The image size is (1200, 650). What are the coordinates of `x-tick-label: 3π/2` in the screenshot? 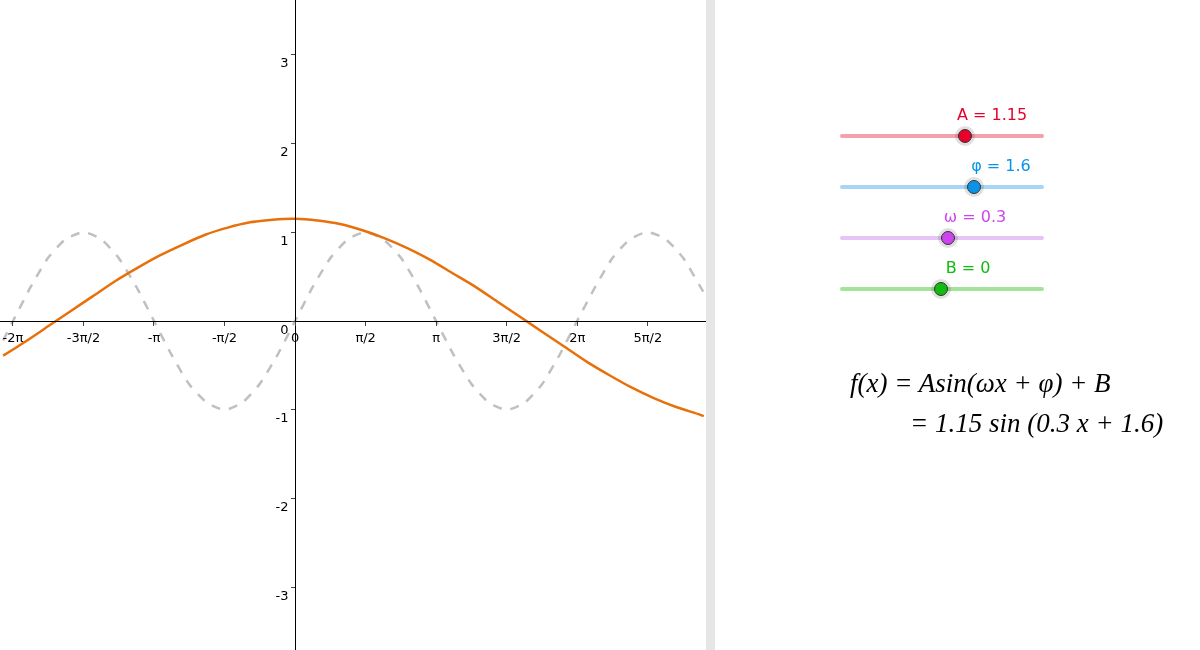 It's located at (507, 337).